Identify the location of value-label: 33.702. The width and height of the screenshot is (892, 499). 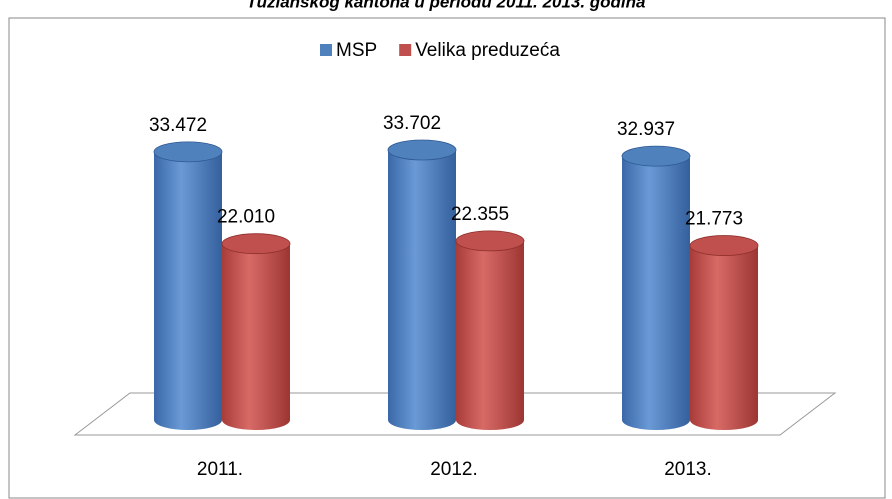
(412, 123).